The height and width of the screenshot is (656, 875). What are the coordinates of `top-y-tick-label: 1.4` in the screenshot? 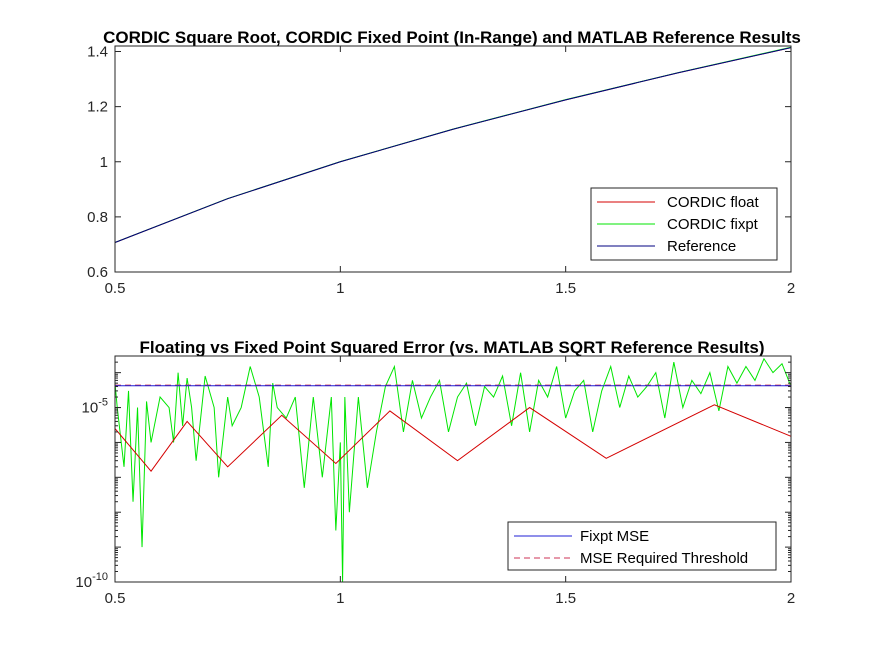 It's located at (97, 52).